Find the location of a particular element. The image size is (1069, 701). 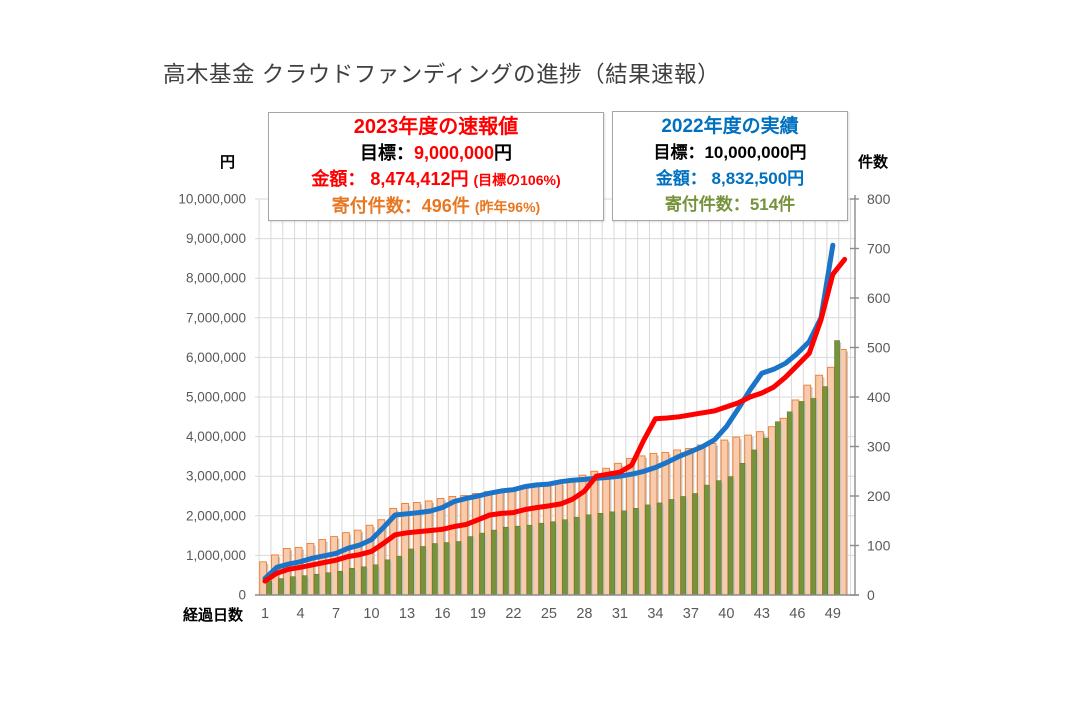

svg-text: 4 is located at coordinates (300, 614).